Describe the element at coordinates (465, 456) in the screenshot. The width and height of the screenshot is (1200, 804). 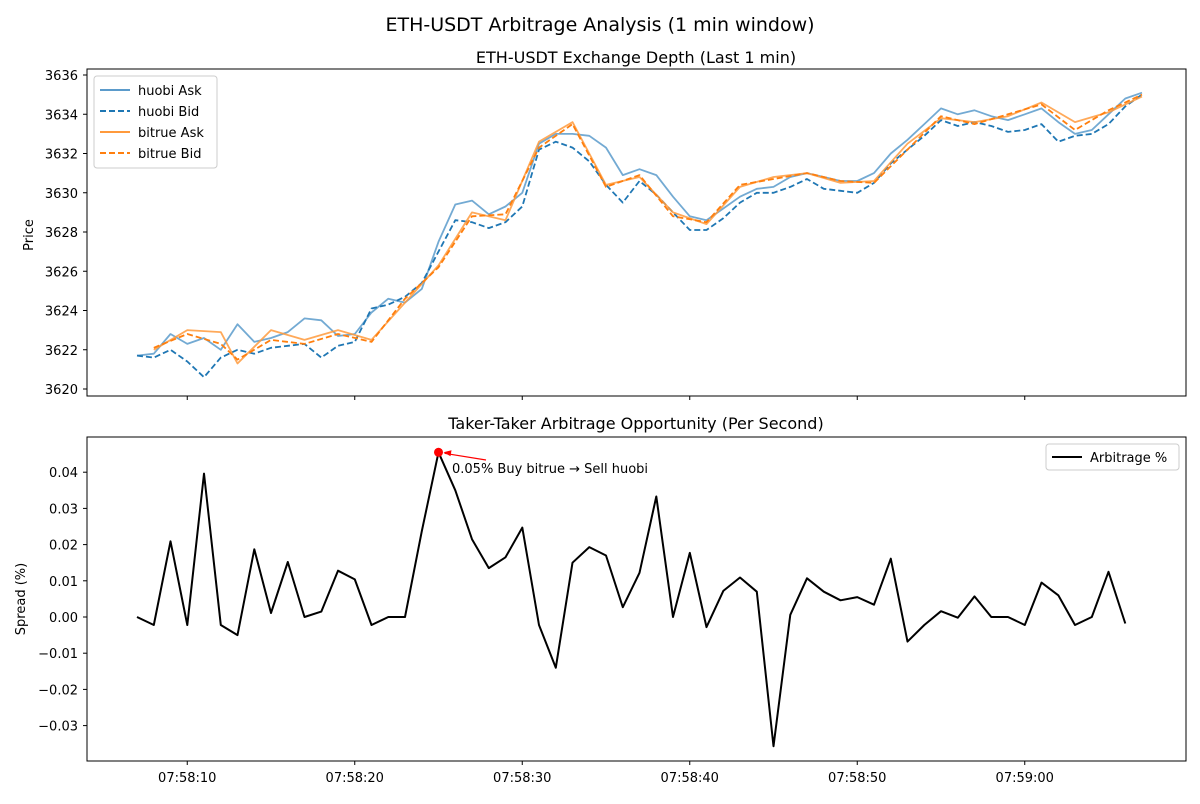
I see `annotation-arrow` at that location.